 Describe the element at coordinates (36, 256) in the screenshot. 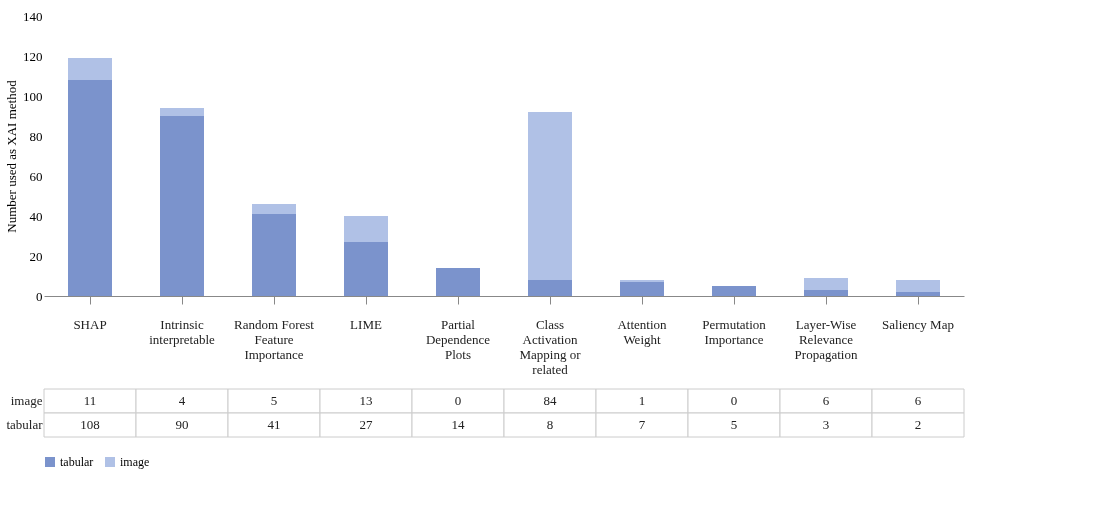

I see `y-tick-label: 20` at that location.